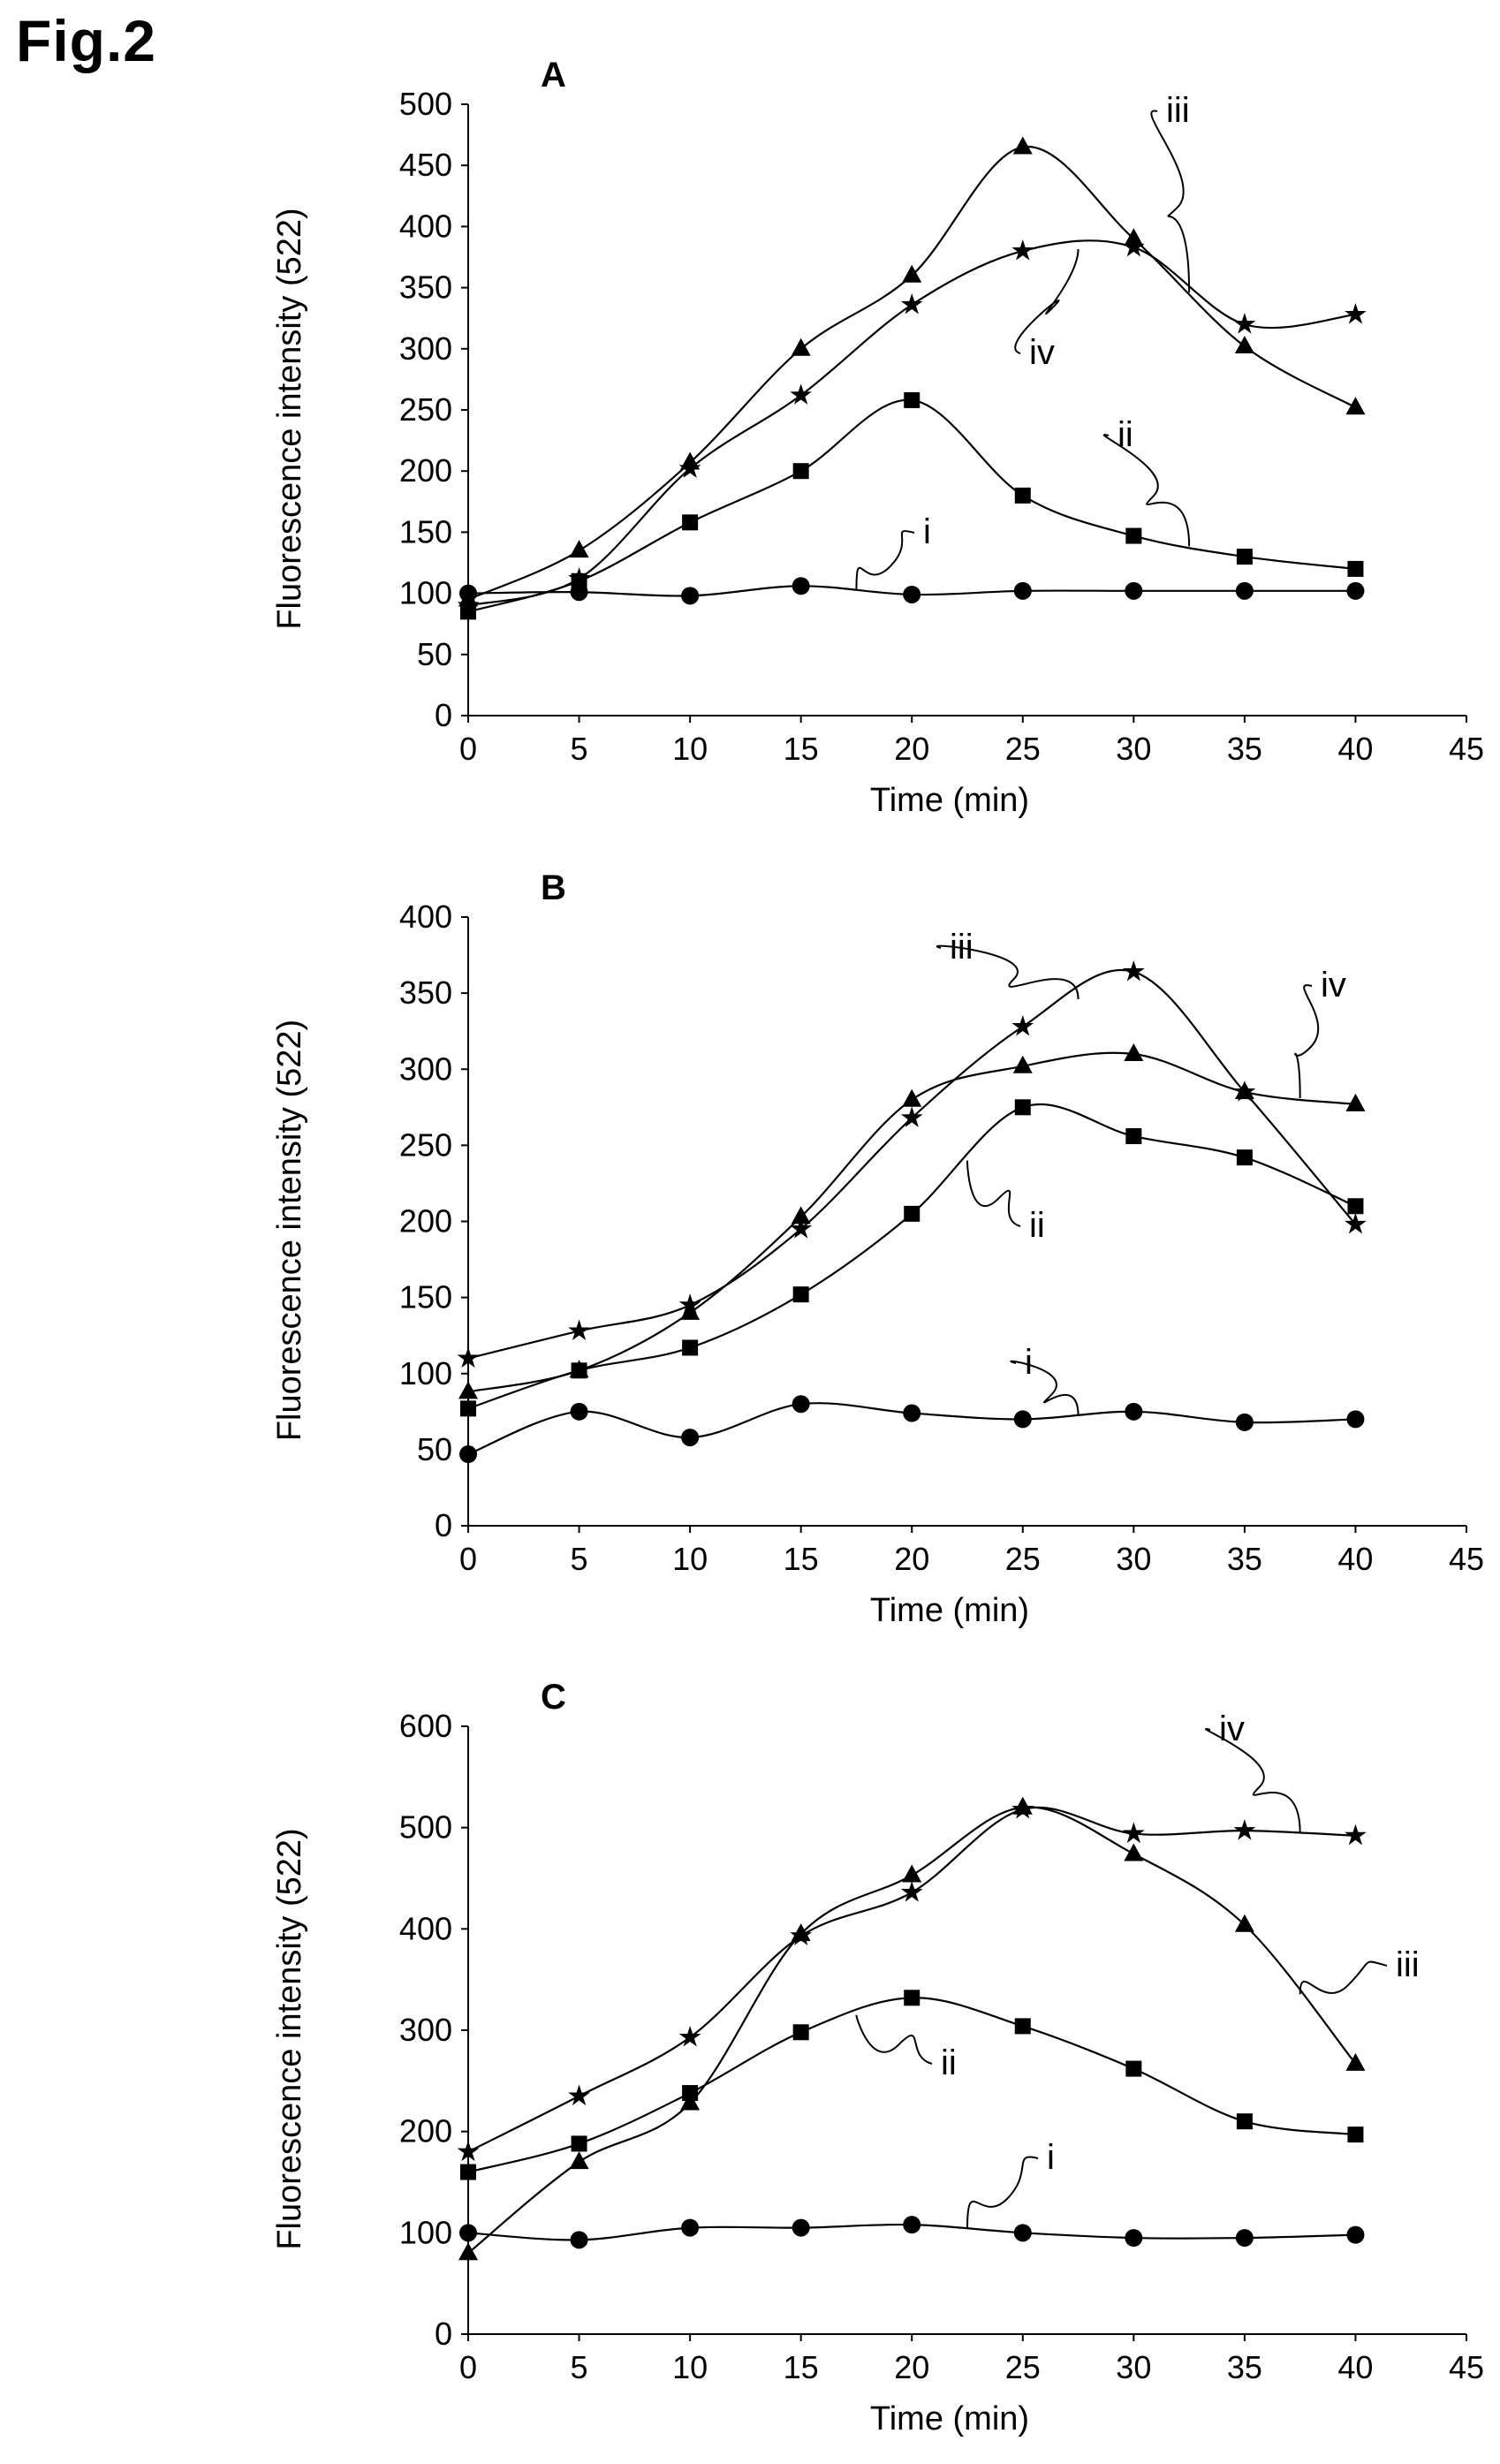 Image resolution: width=1500 pixels, height=2464 pixels. I want to click on leader-line-iv, so click(1047, 301).